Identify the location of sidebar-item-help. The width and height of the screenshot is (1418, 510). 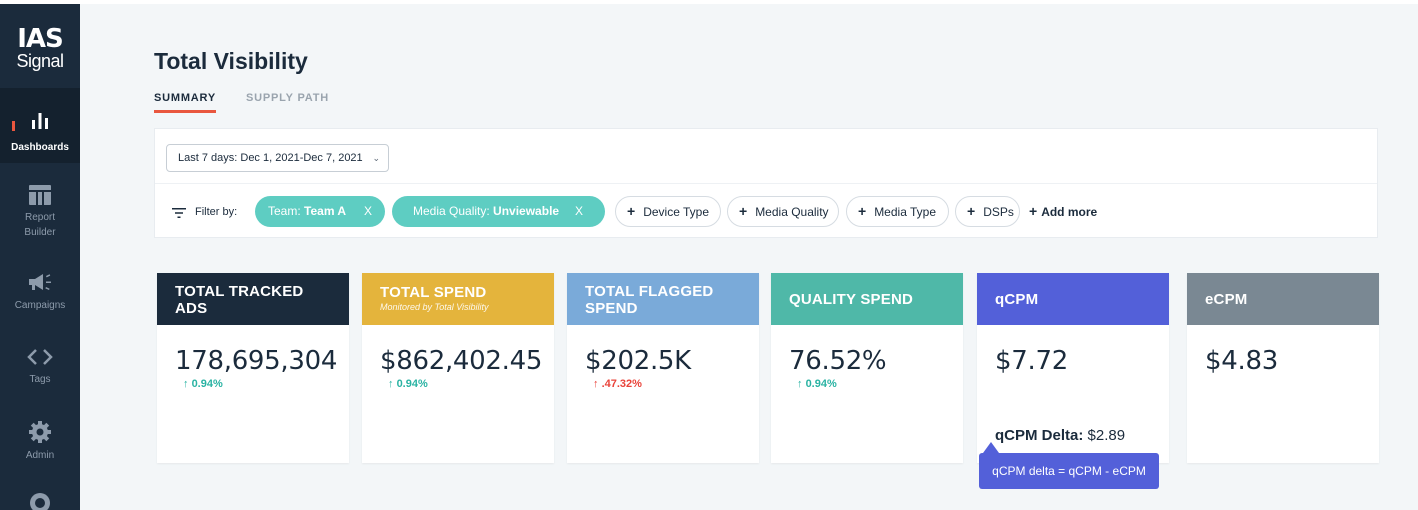
(40, 501).